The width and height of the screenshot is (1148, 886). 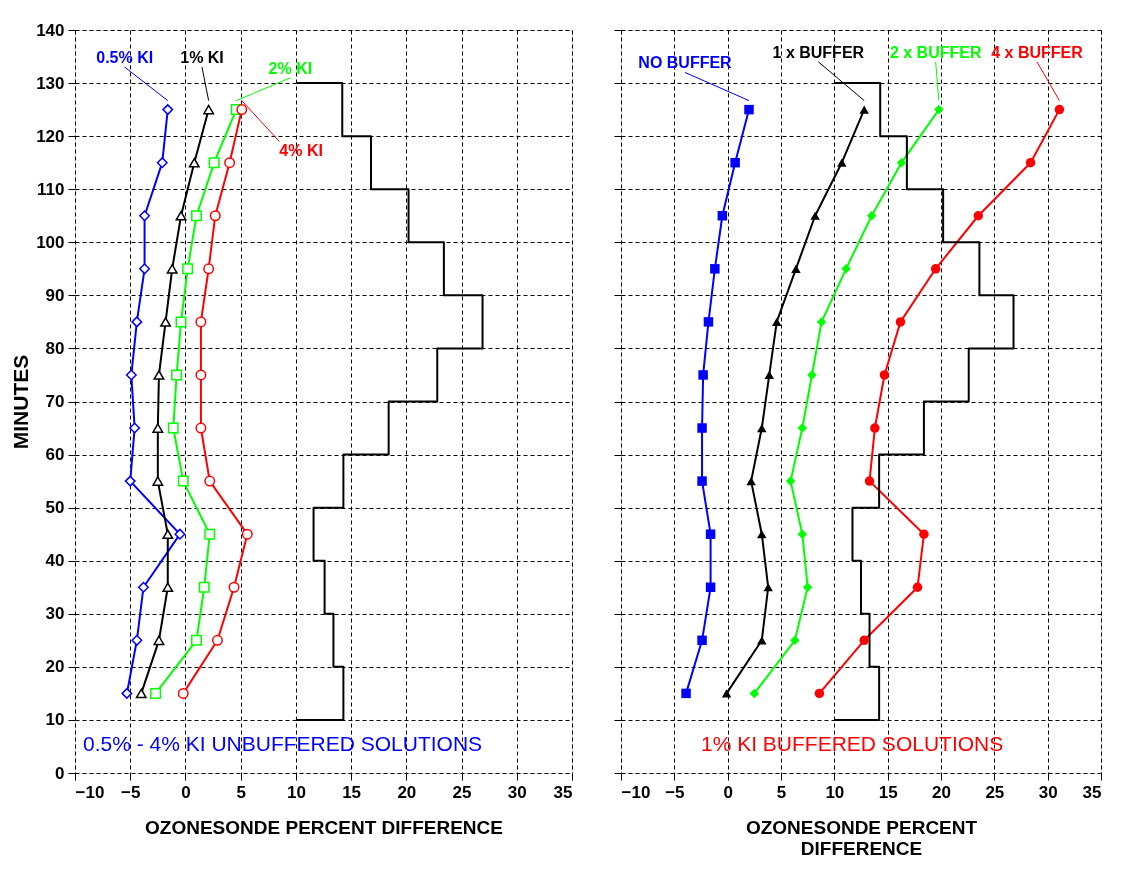 I want to click on y-tick-label: 120, so click(x=50, y=136).